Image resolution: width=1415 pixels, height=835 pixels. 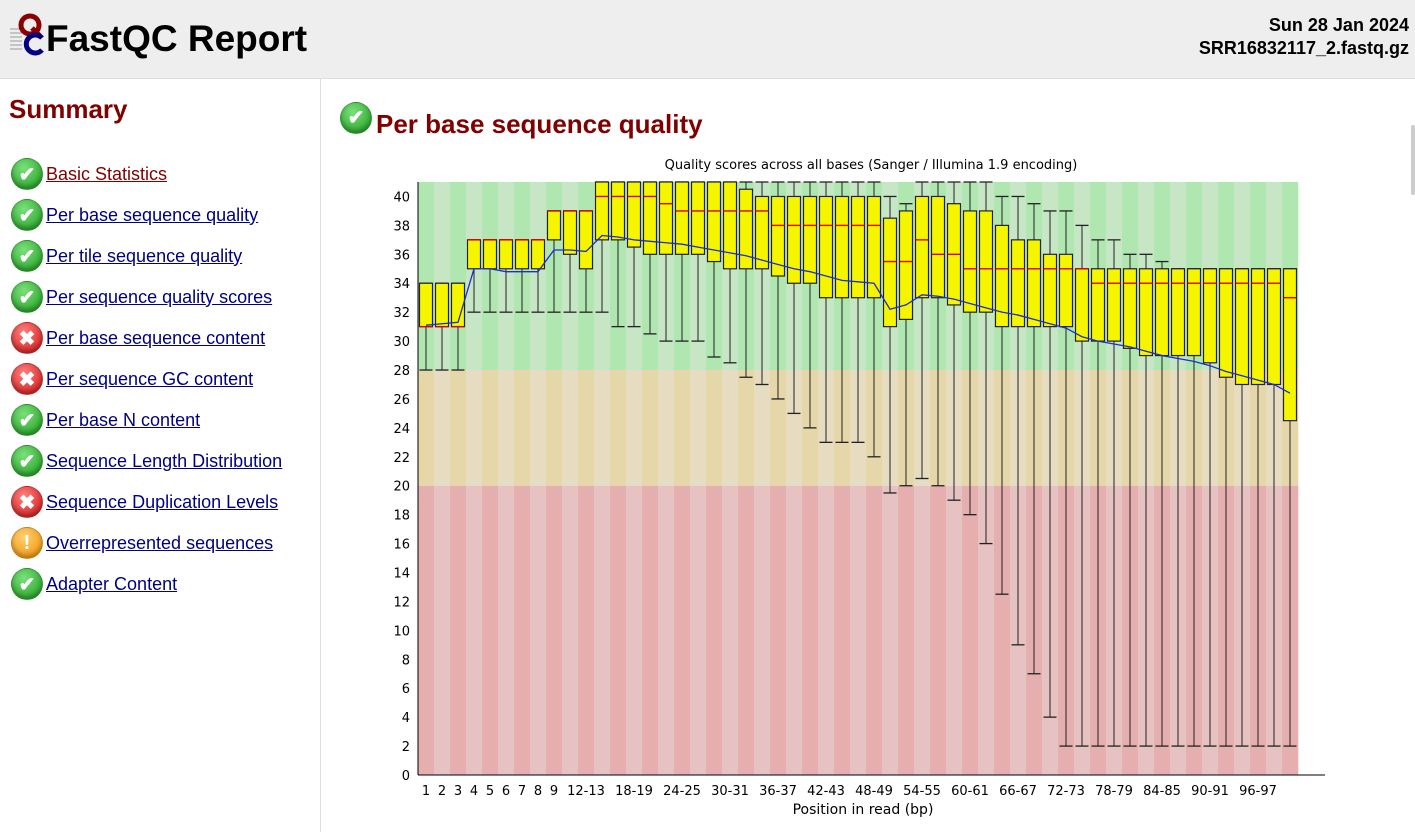 I want to click on summary-item: ✖ Per base sequence content, so click(x=138, y=338).